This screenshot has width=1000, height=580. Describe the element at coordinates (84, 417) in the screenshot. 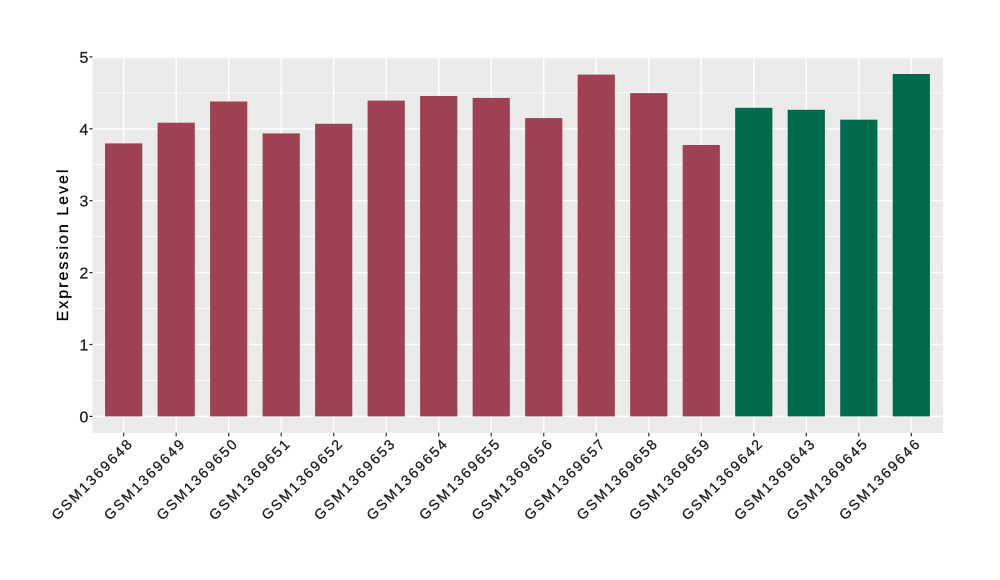

I see `svg-text: 0` at that location.